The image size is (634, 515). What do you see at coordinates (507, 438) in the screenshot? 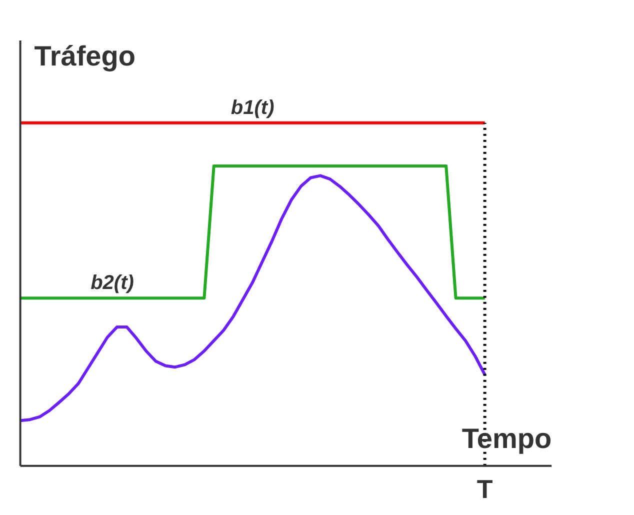
I see `x-axis-title: Tempo` at bounding box center [507, 438].